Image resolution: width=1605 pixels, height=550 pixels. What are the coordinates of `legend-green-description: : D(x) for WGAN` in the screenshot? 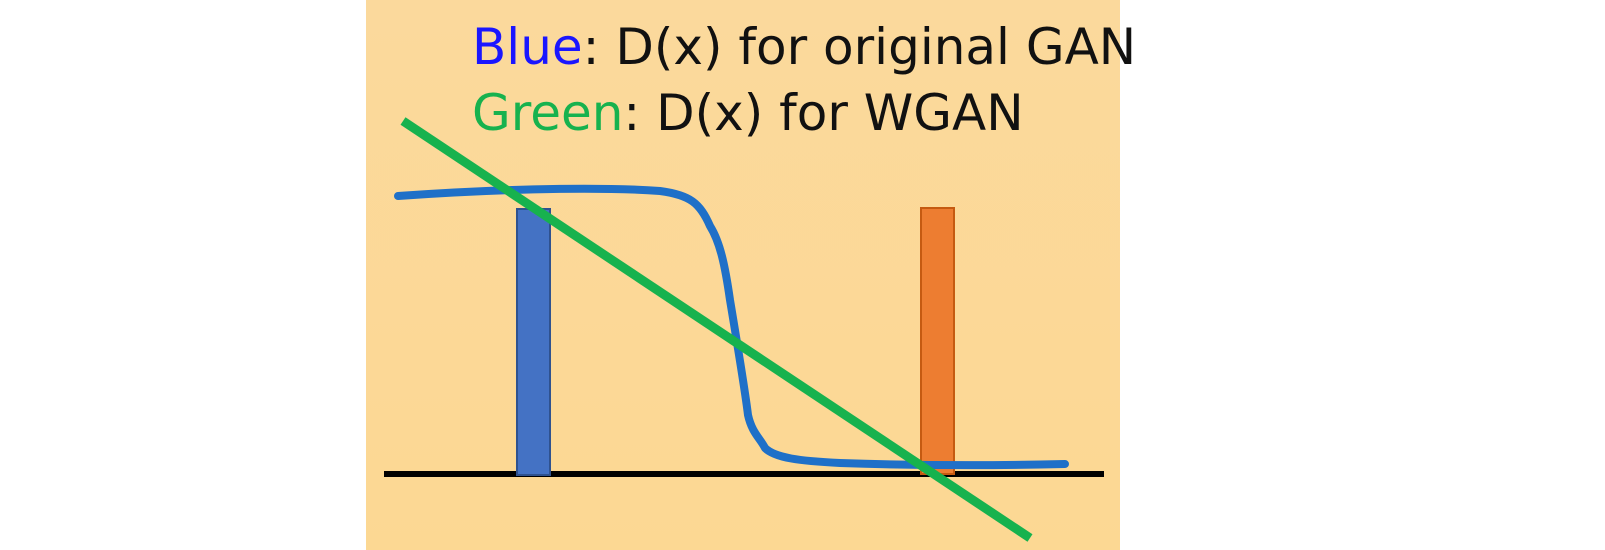 It's located at (823, 113).